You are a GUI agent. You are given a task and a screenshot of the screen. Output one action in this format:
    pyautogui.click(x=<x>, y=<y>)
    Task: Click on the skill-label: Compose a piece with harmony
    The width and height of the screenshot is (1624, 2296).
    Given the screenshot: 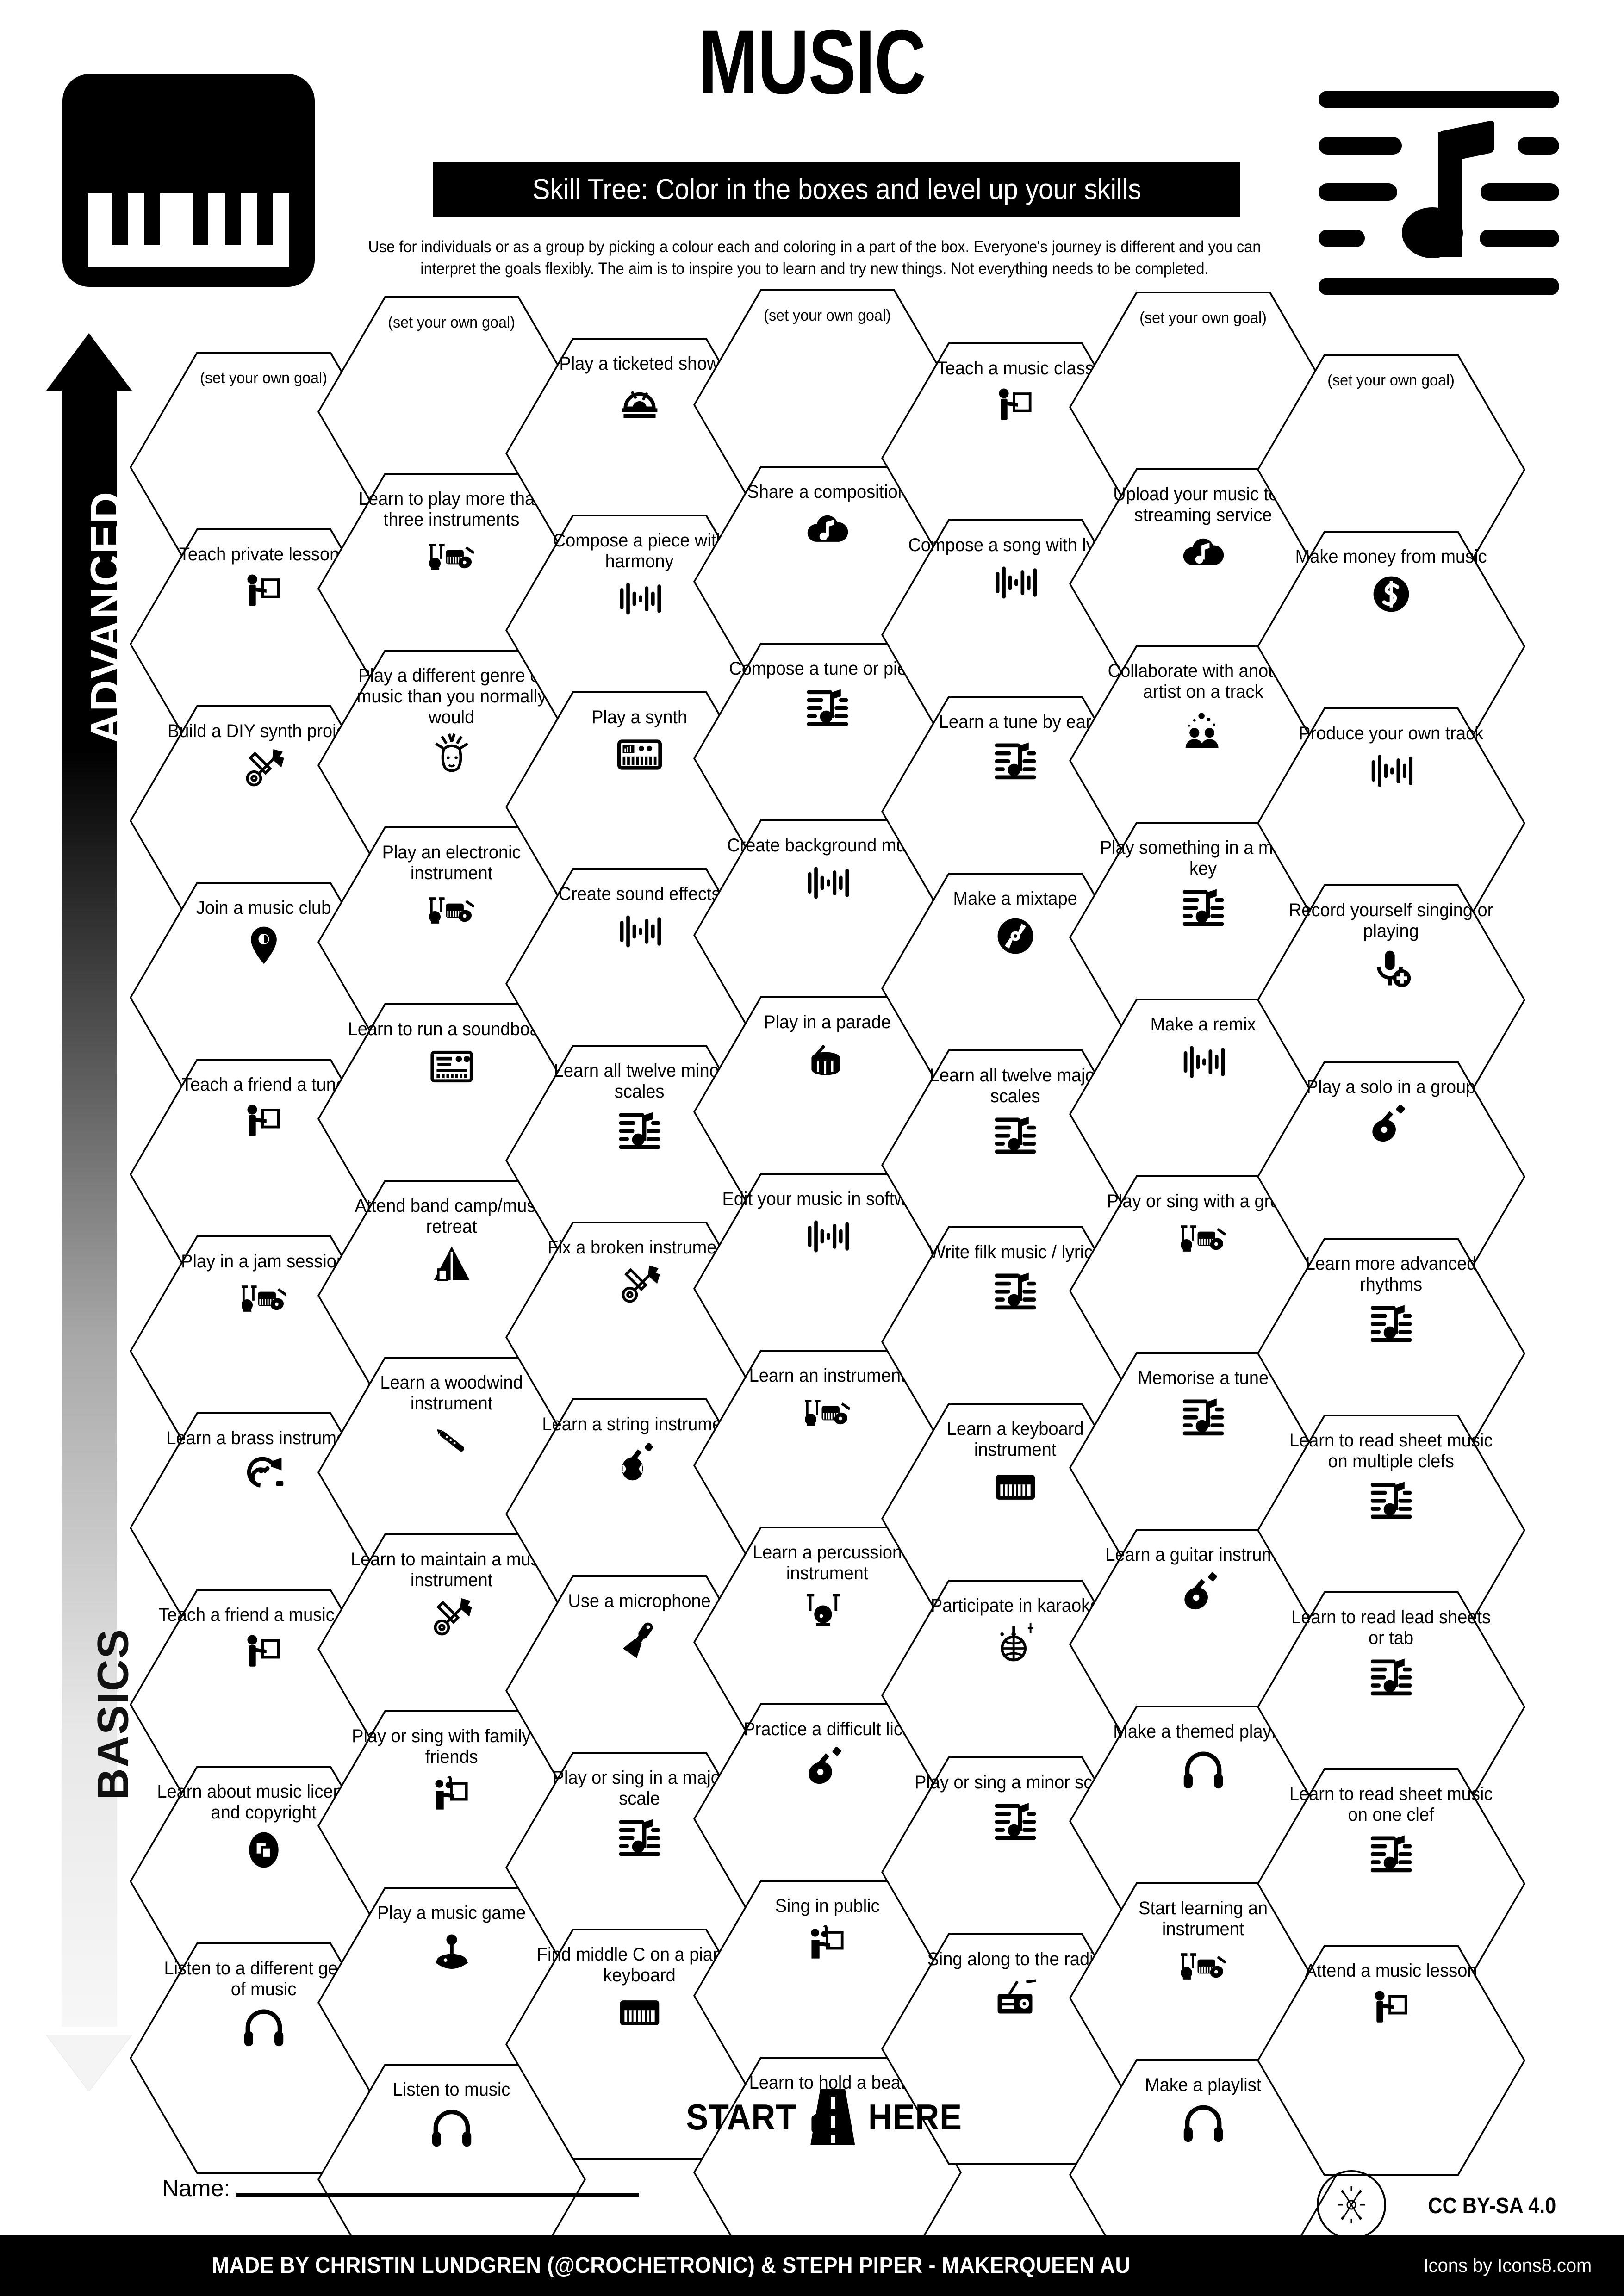 What is the action you would take?
    pyautogui.click(x=639, y=550)
    